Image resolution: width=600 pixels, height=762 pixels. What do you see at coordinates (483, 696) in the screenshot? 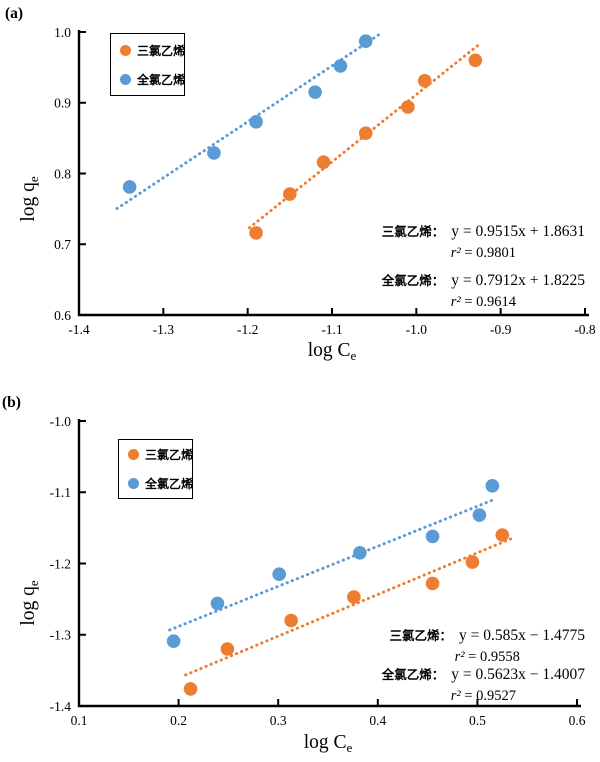
I see `r-squared-value: r² = 0.9527` at bounding box center [483, 696].